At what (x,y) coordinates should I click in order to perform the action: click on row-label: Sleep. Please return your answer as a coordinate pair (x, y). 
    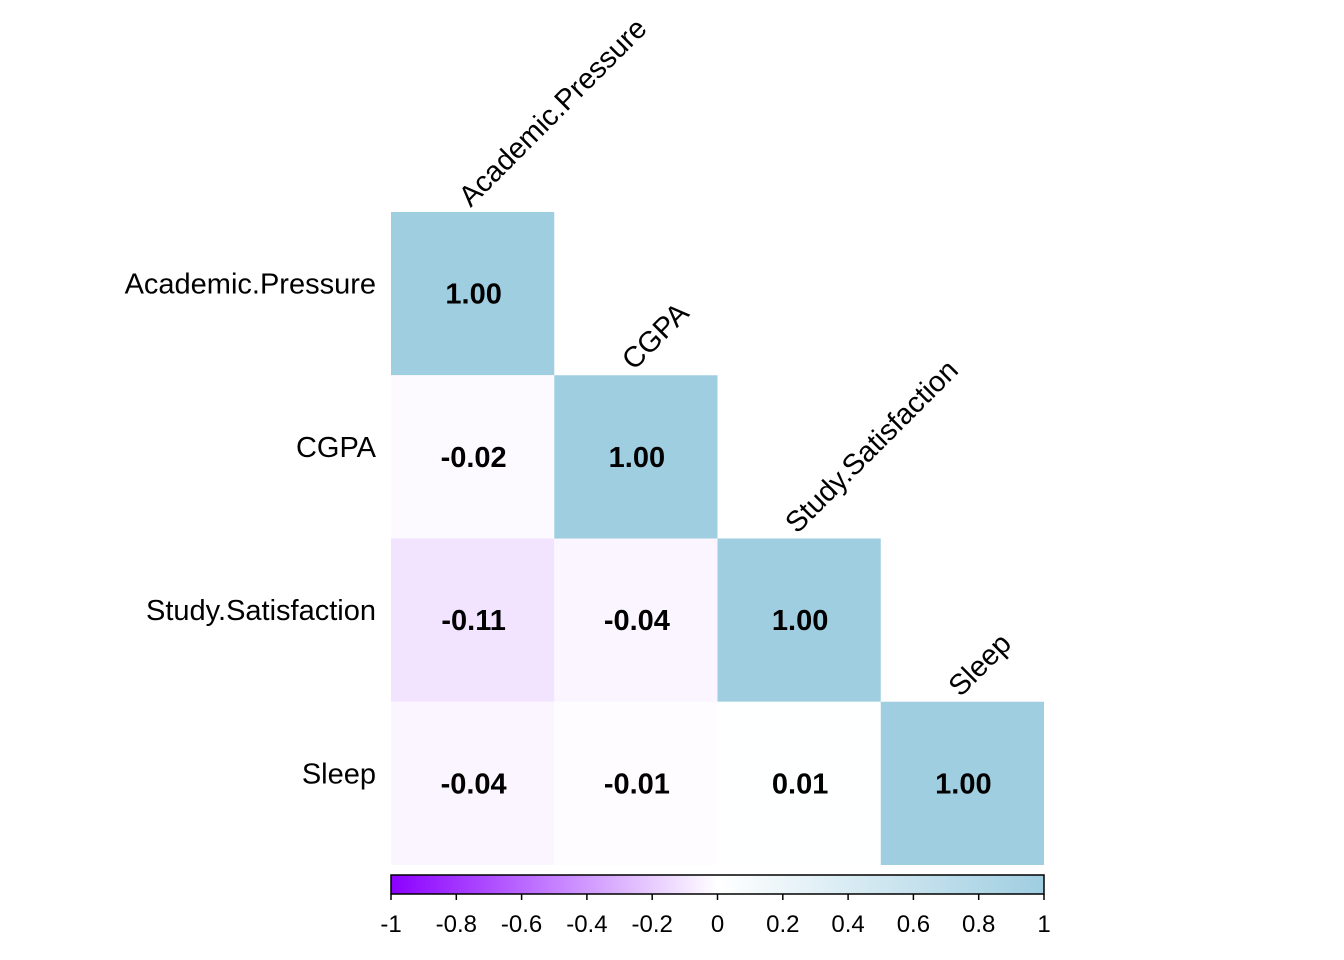
    Looking at the image, I should click on (339, 774).